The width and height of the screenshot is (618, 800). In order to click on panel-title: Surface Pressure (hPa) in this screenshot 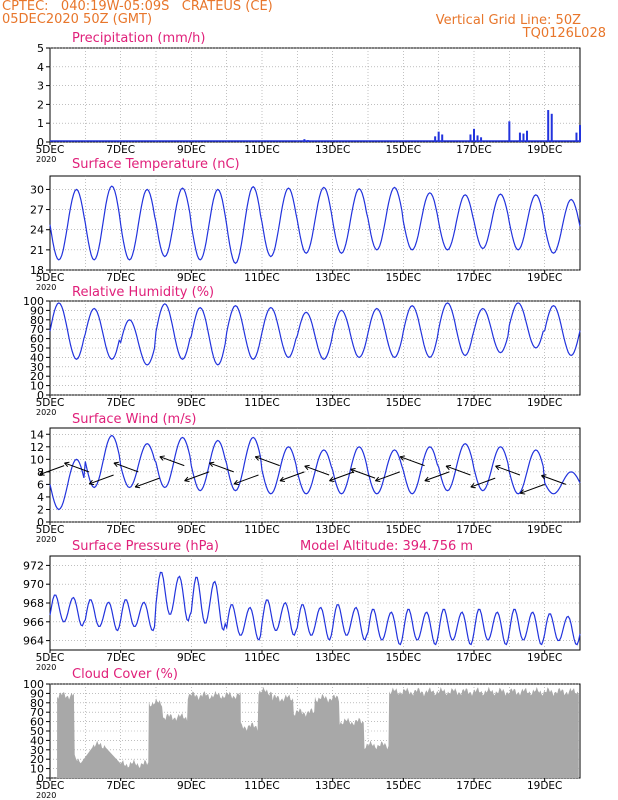, I will do `click(145, 546)`.